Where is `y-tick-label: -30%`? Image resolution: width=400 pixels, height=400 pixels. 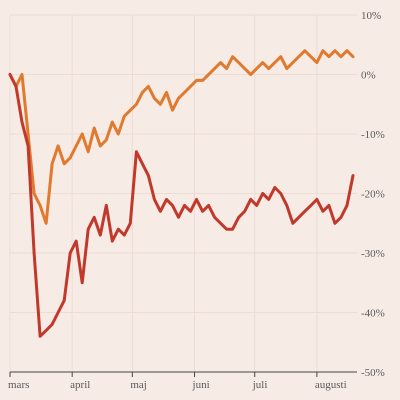
y-tick-label: -30% is located at coordinates (373, 254).